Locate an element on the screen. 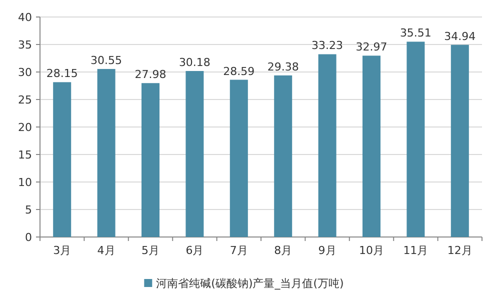 Image resolution: width=488 pixels, height=307 pixels. legend-label: 河南省纯碱(碳酸钠)产量_当月值(万吨) is located at coordinates (250, 283).